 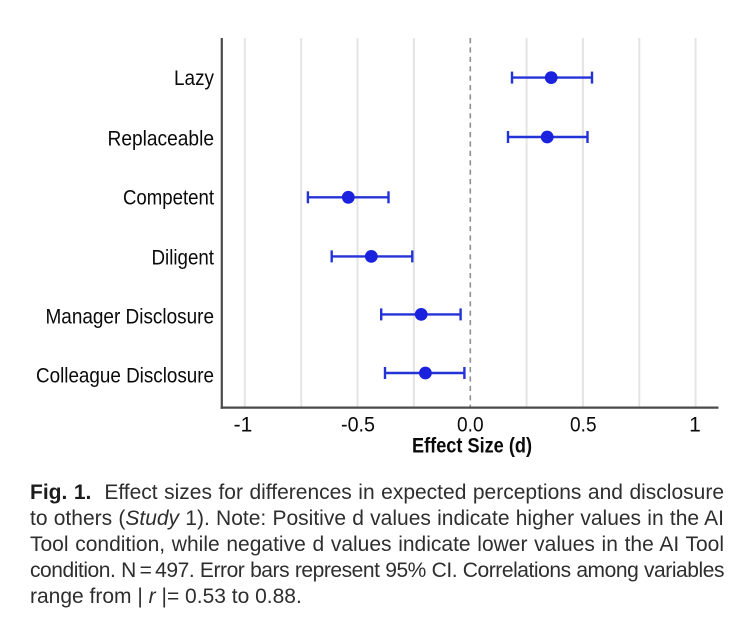 What do you see at coordinates (161, 139) in the screenshot?
I see `svg-text: Replaceable` at bounding box center [161, 139].